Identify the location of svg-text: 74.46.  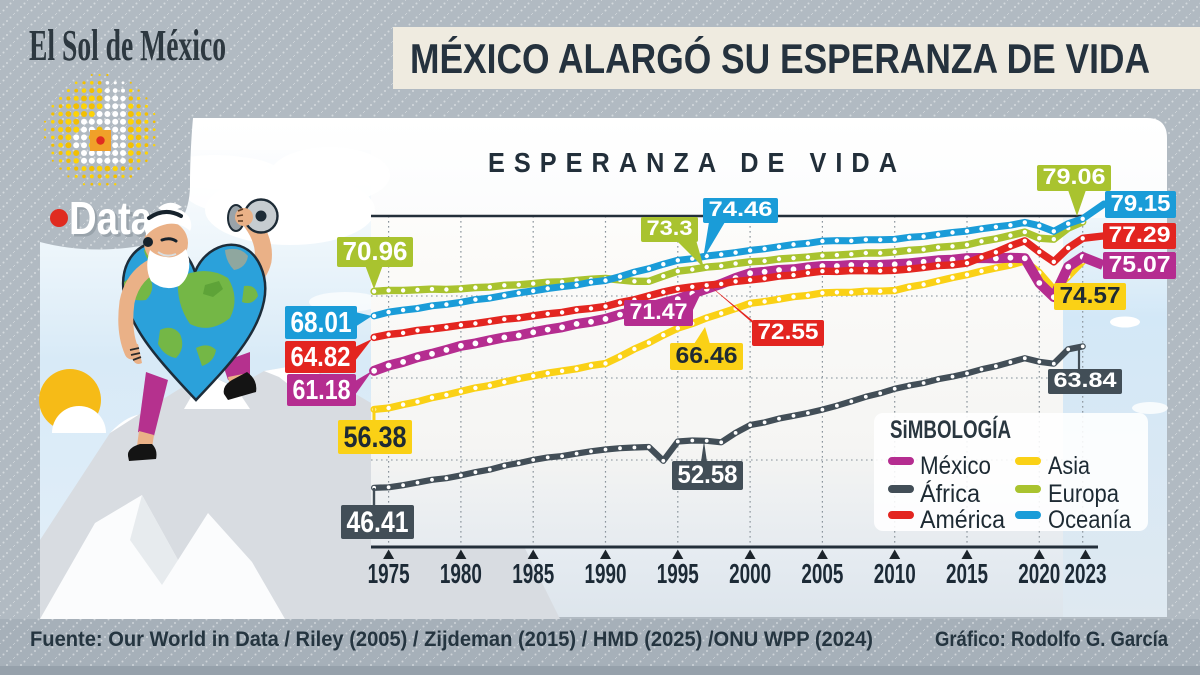
(741, 209).